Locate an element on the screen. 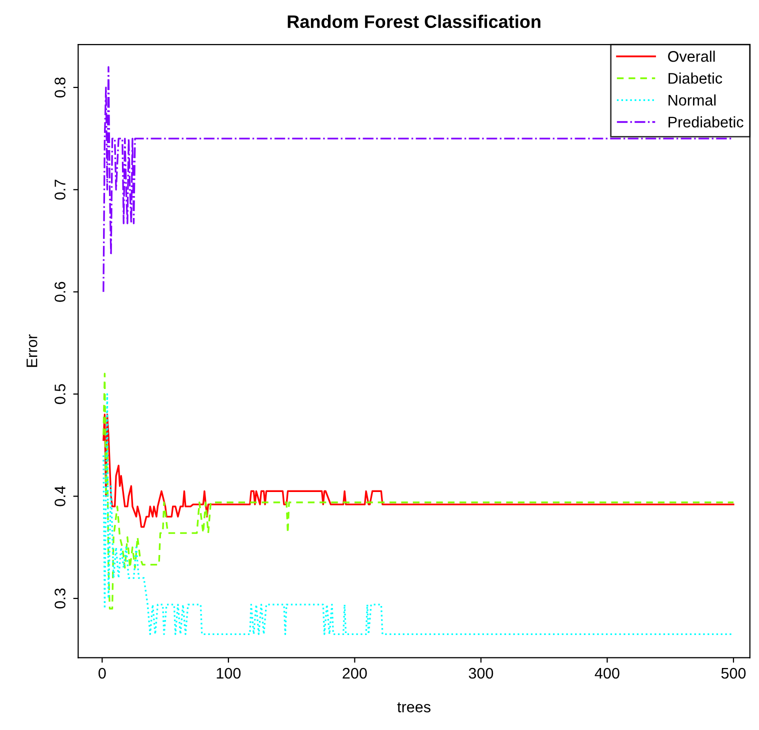 The width and height of the screenshot is (759, 730). chart-title: Random Forest Classification is located at coordinates (414, 21).